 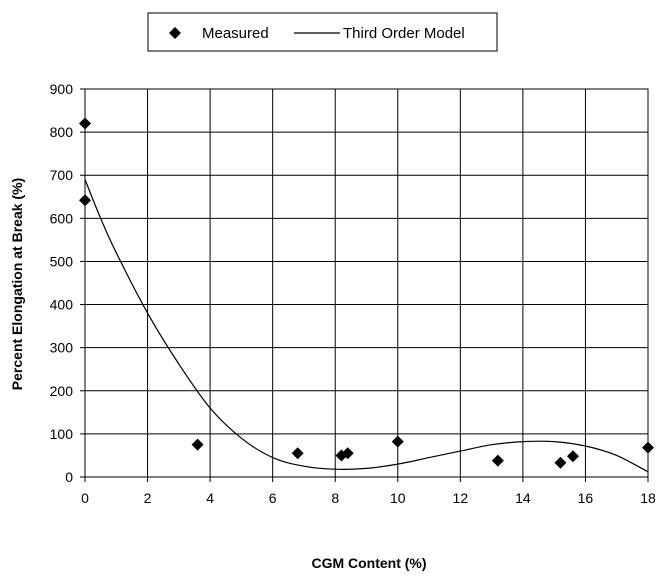 What do you see at coordinates (523, 498) in the screenshot?
I see `x-tick-label: 14` at bounding box center [523, 498].